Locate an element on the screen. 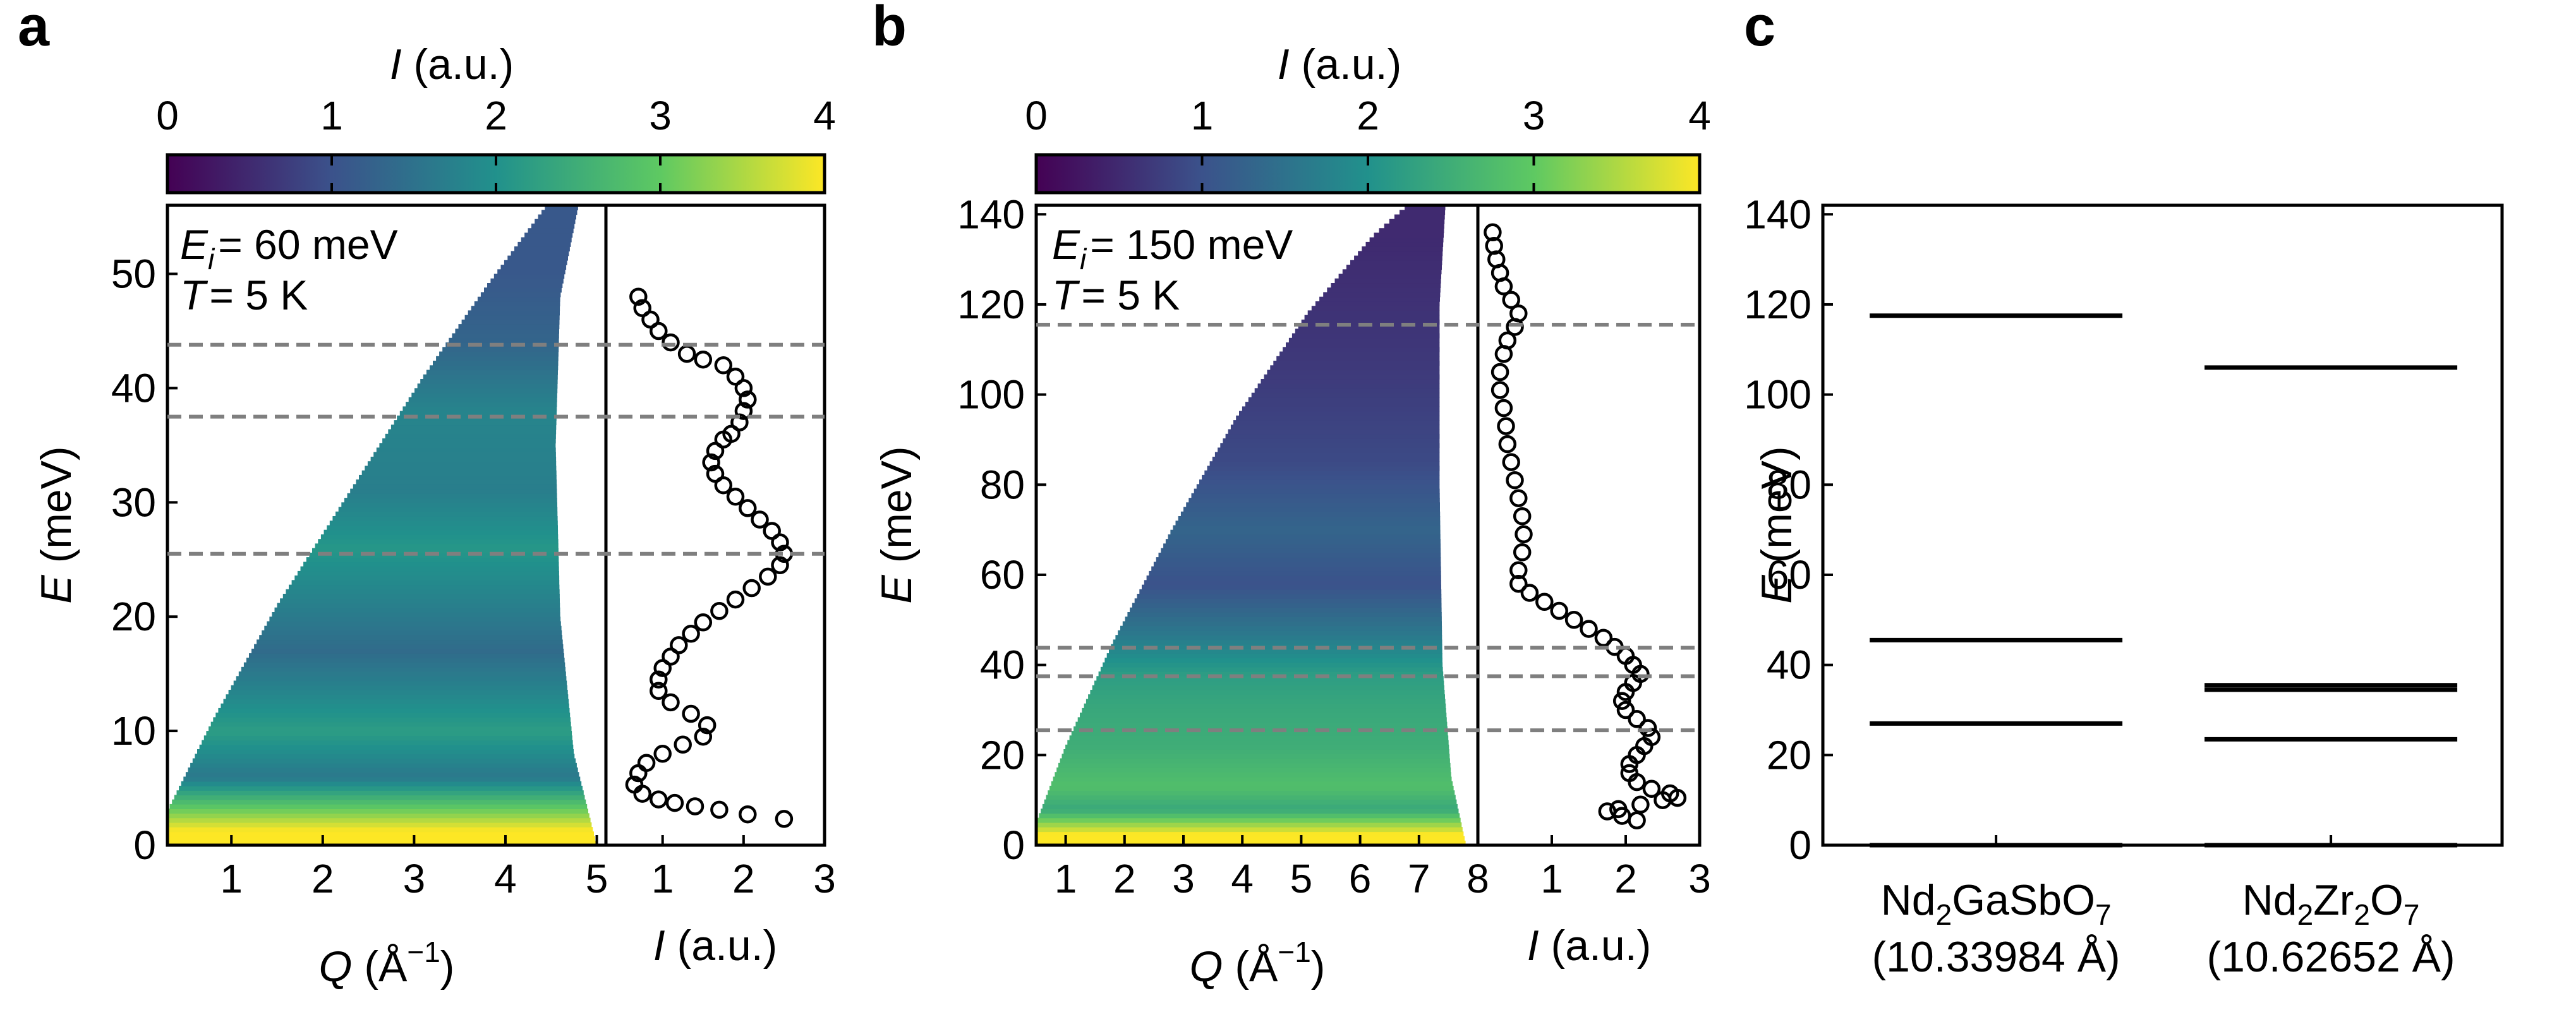  xlabel-a: Q (Å−1) is located at coordinates (387, 963).